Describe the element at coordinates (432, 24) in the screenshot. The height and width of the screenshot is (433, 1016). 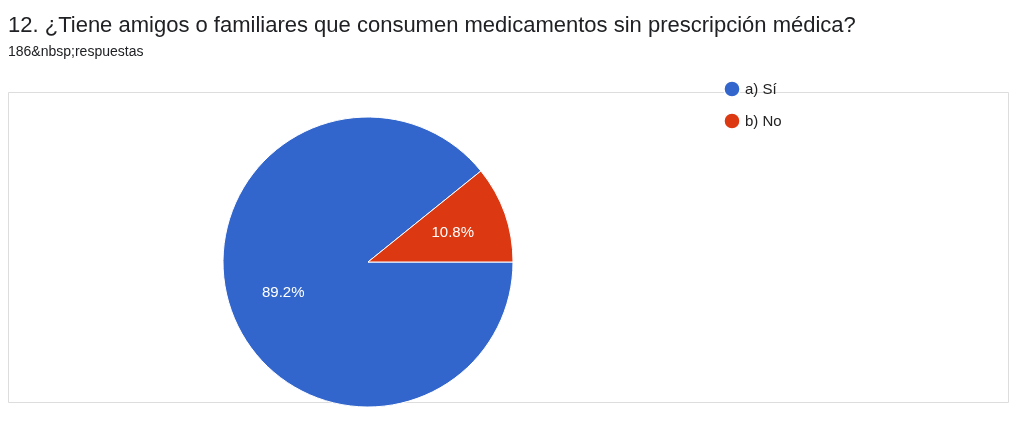
I see `chart-title: 12. ¿Tiene amigos o familiares que consumen medicamentos sin prescripción médica?` at that location.